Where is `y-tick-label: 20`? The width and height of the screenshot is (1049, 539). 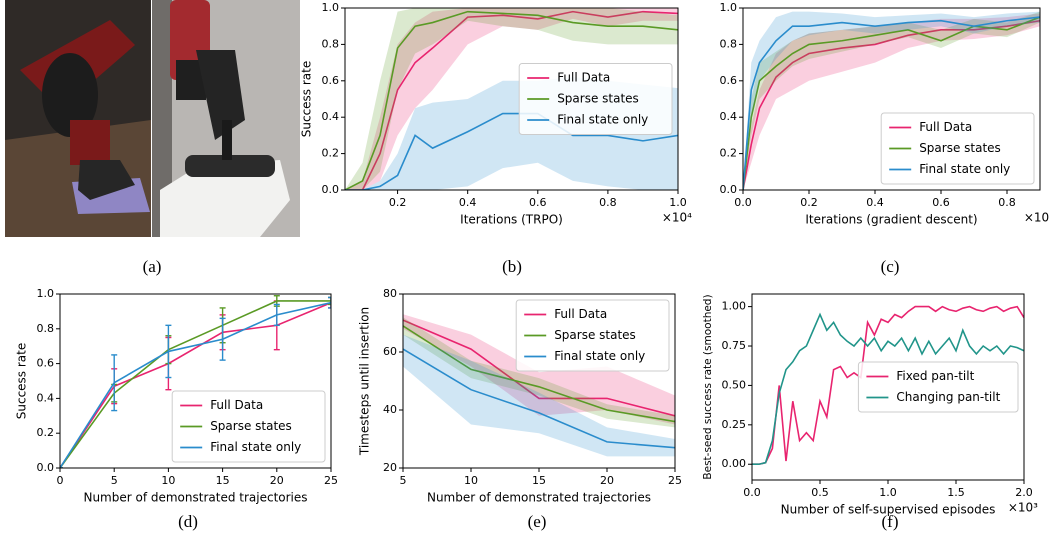 y-tick-label: 20 is located at coordinates (390, 467).